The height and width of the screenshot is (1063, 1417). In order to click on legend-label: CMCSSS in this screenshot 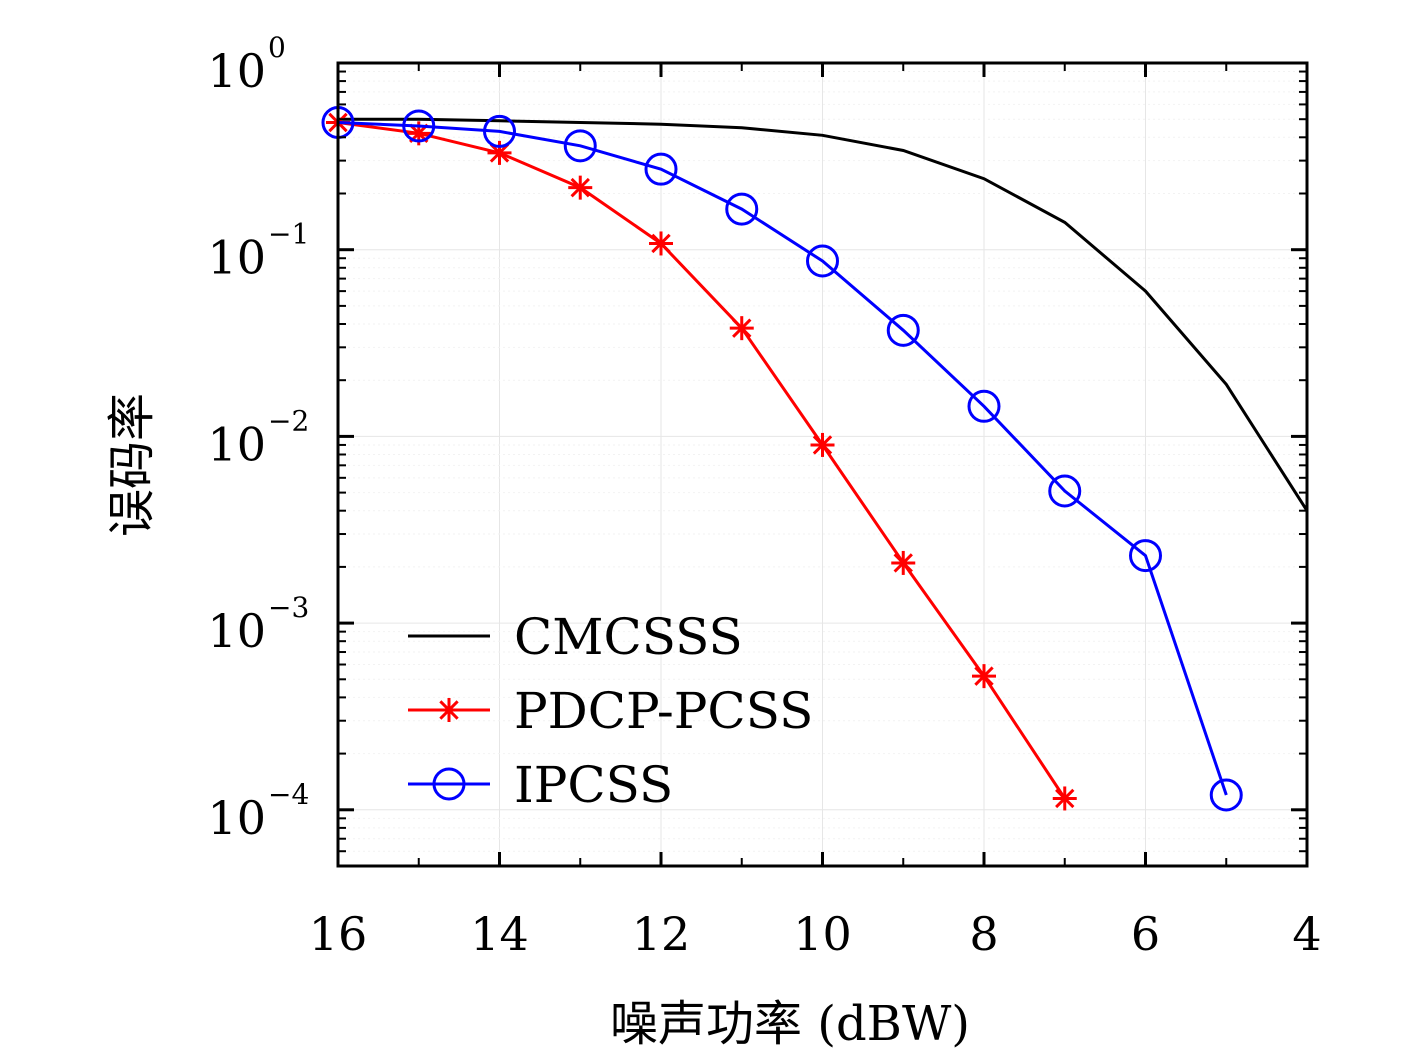, I will do `click(628, 637)`.